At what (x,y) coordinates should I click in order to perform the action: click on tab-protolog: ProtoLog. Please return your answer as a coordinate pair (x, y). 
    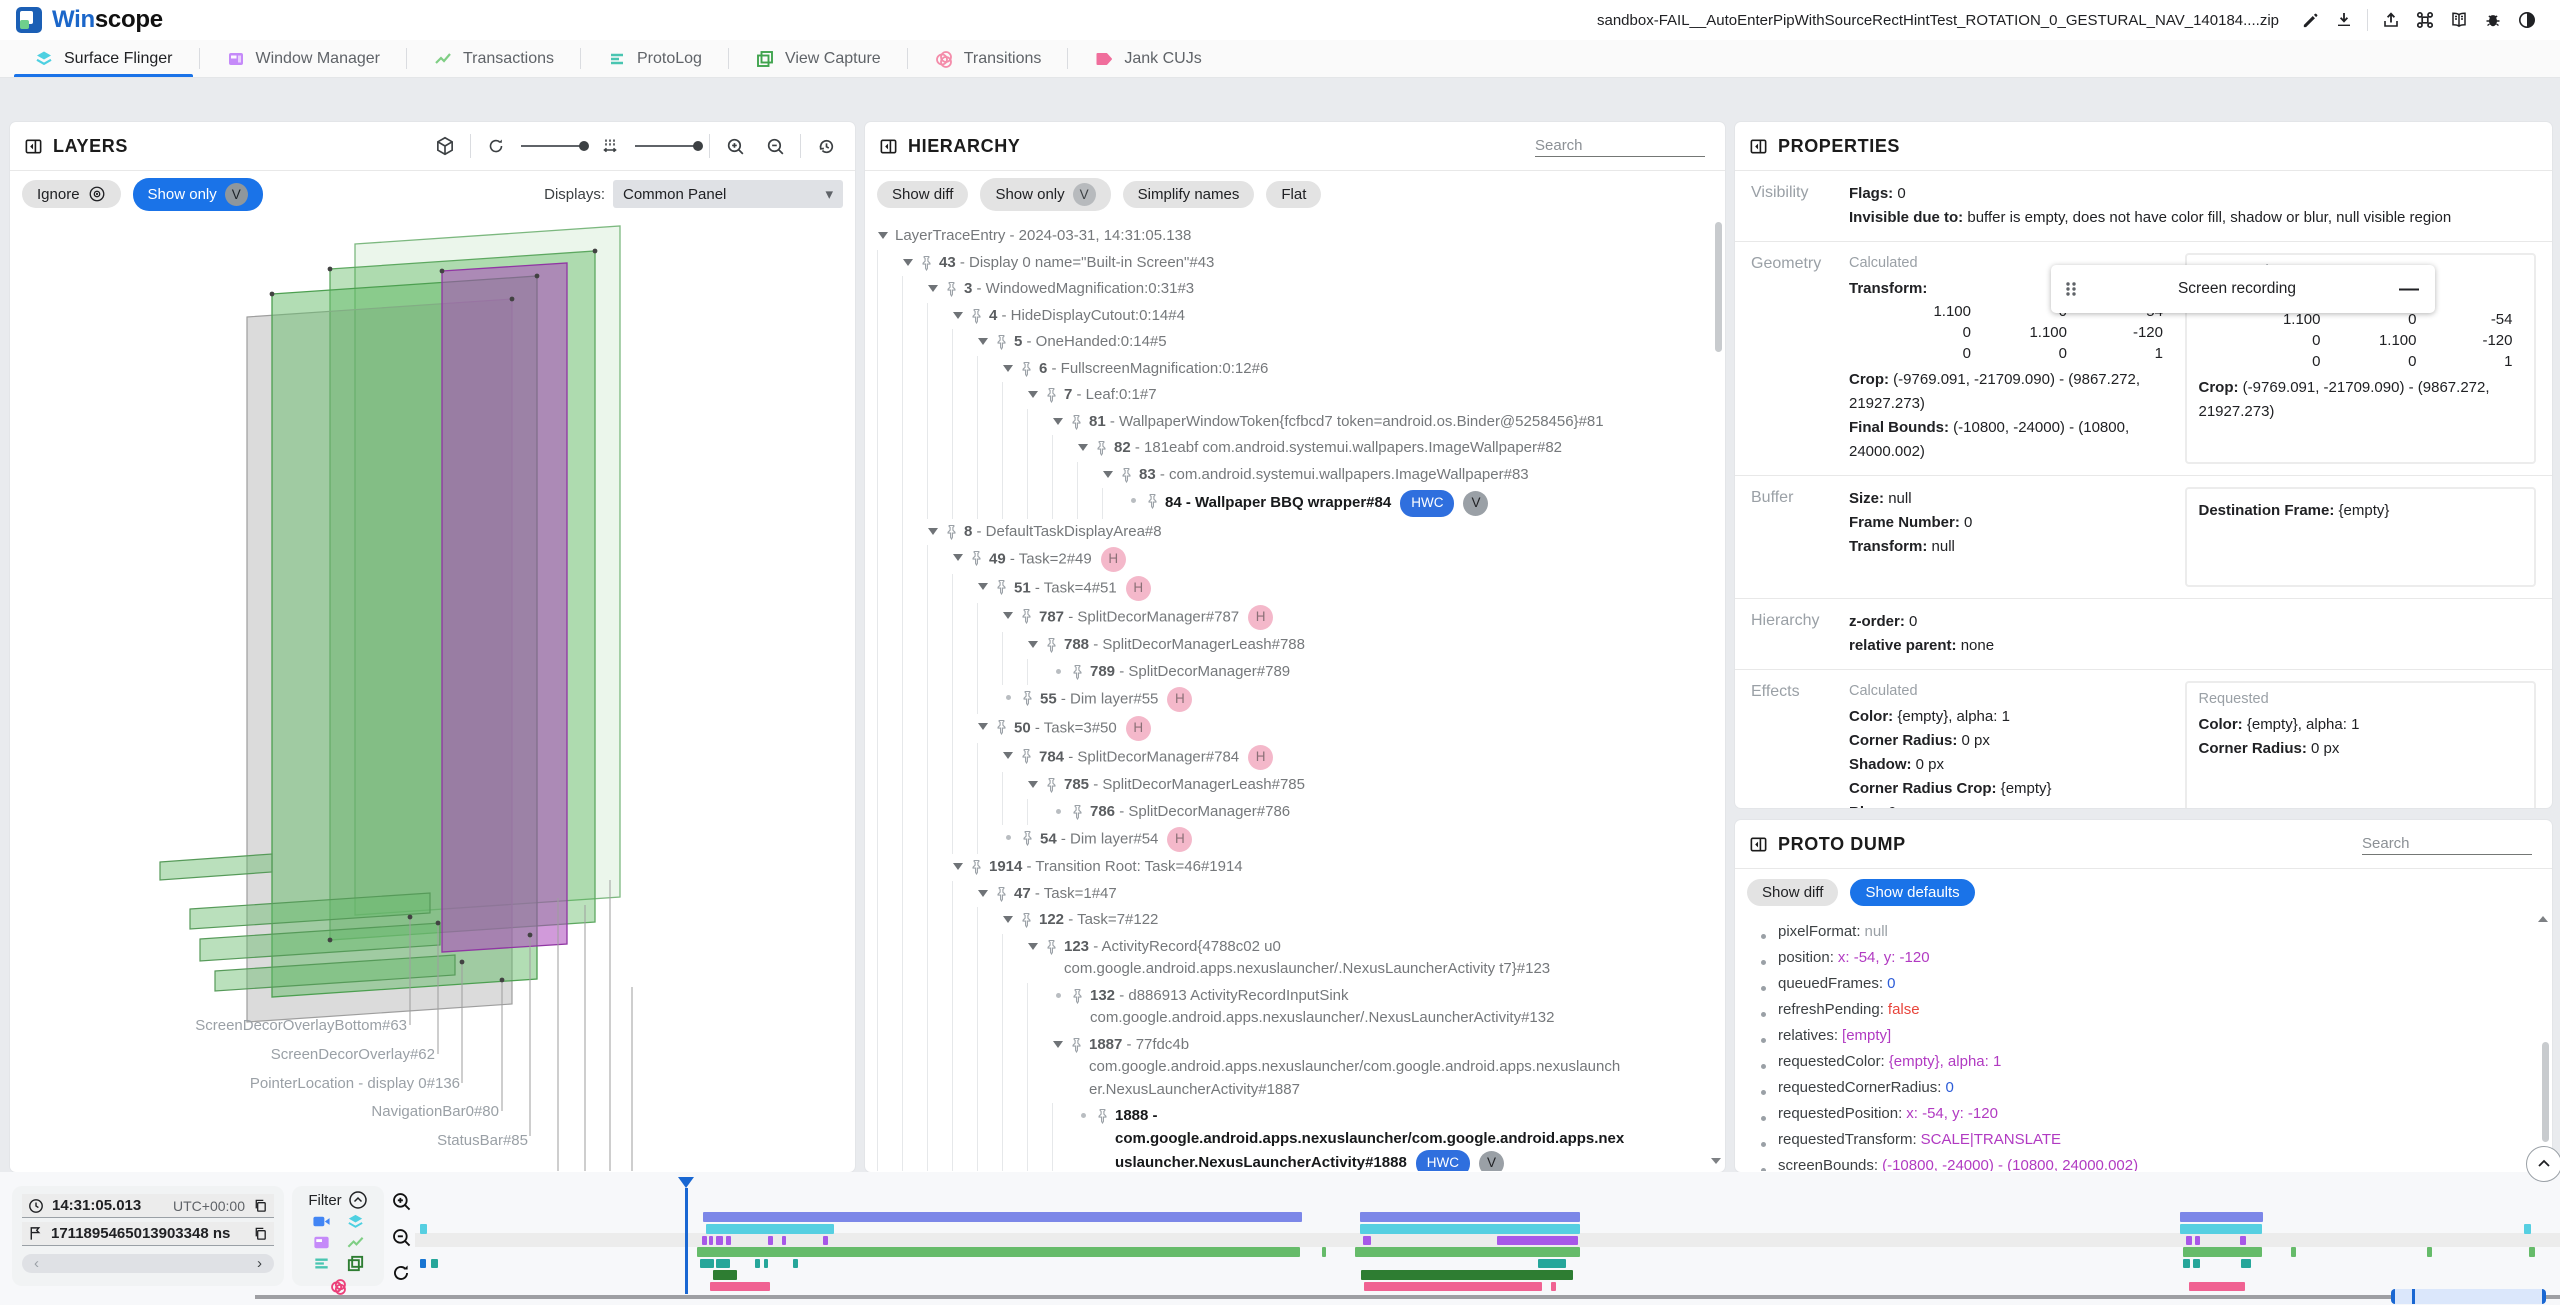
    Looking at the image, I should click on (654, 58).